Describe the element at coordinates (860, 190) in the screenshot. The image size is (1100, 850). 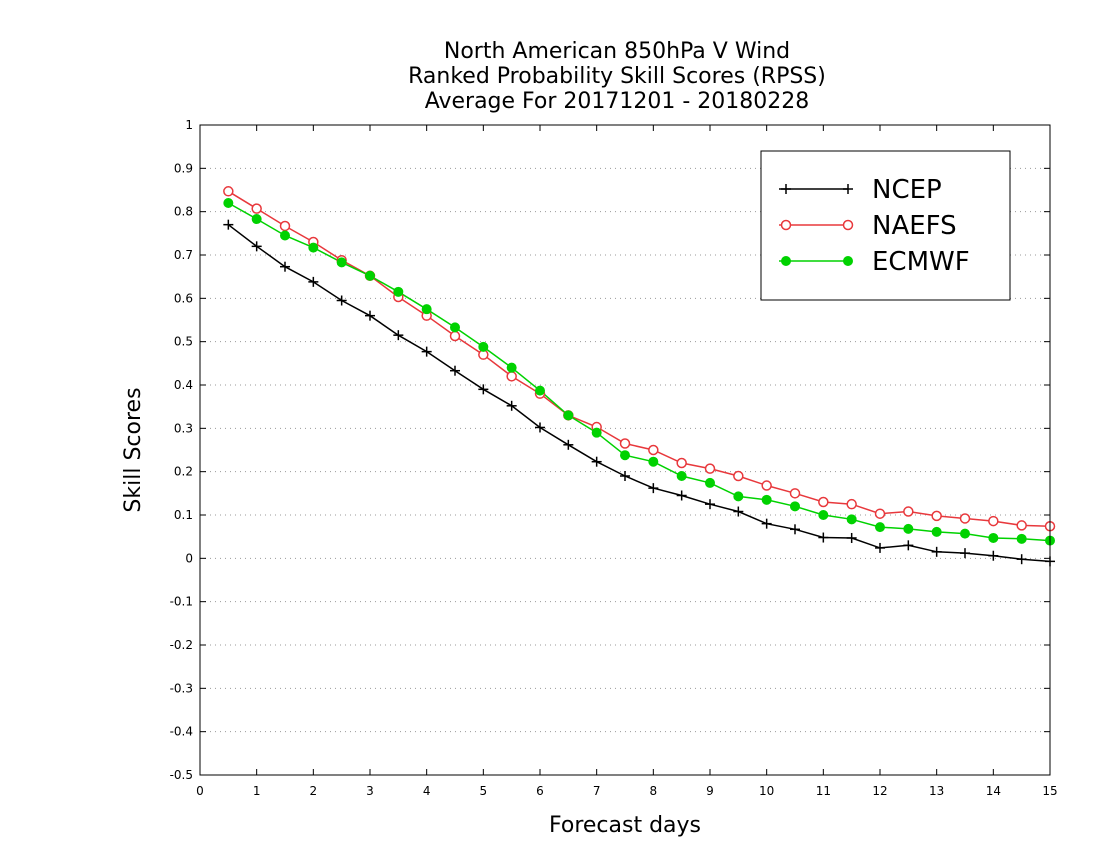
I see `legend-item-ncep: NCEP` at that location.